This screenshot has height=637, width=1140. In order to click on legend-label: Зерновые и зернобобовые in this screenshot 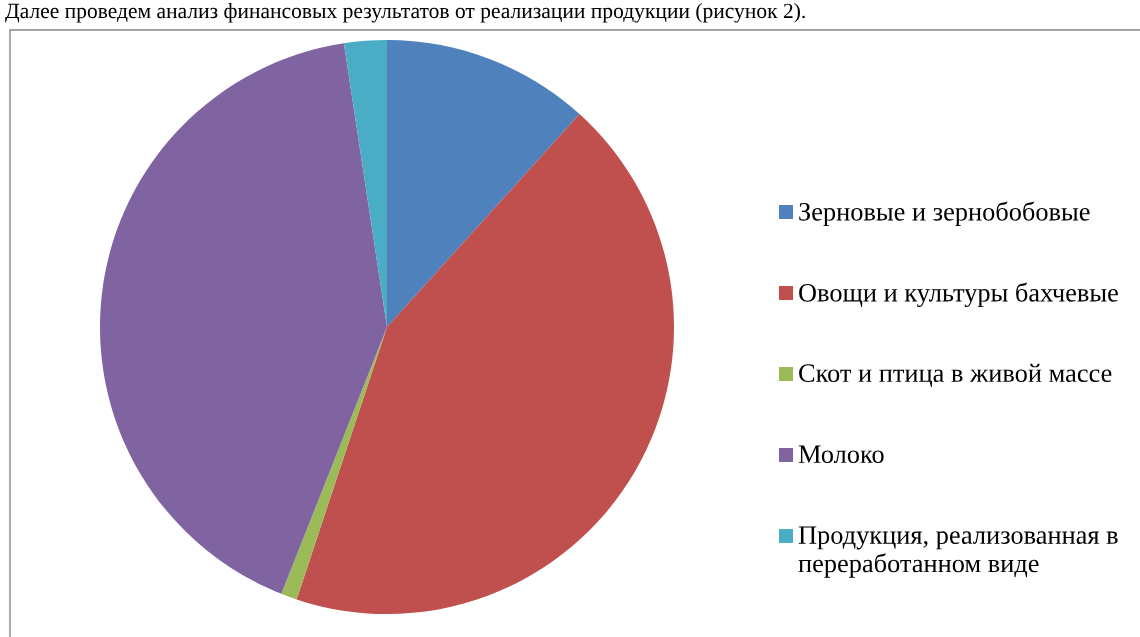, I will do `click(944, 214)`.